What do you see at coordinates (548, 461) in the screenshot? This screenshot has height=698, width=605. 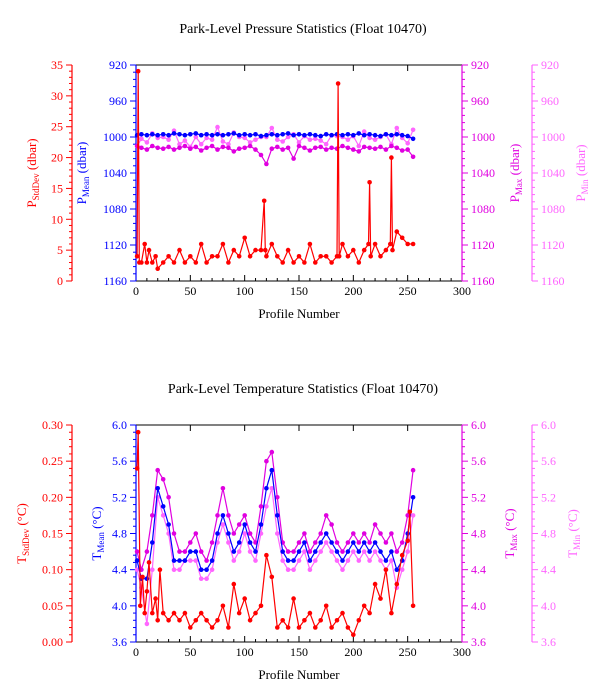 I see `y-tick-label: 5.6` at bounding box center [548, 461].